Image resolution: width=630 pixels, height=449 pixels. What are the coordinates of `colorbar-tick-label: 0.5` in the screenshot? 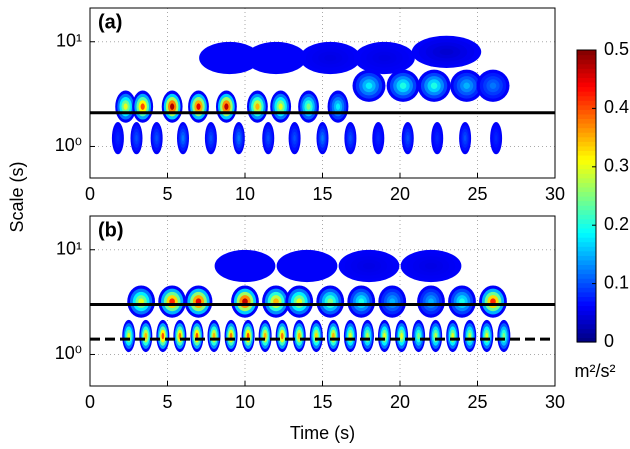 It's located at (616, 49).